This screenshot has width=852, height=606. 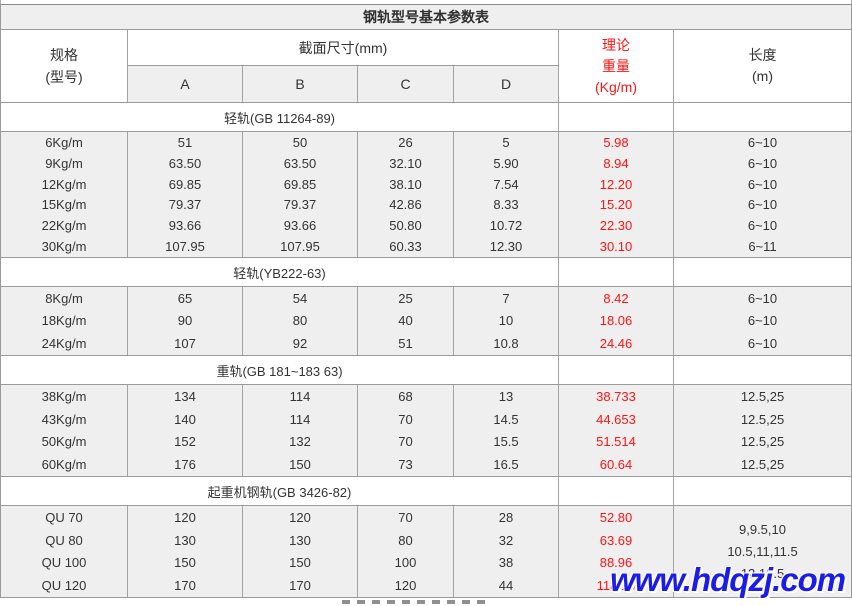 I want to click on a-cell: 79.37, so click(x=185, y=205).